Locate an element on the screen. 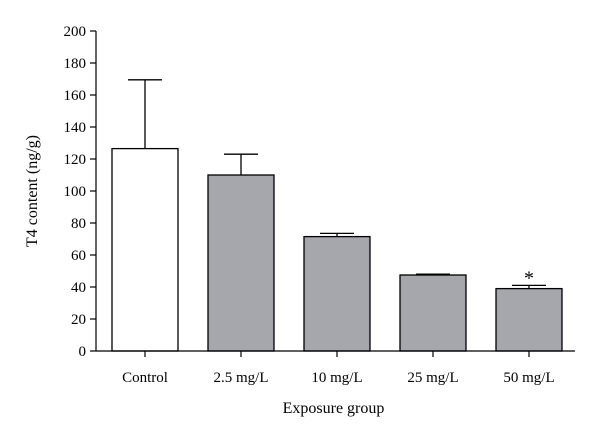  y-tick-label: 60 is located at coordinates (78, 256).